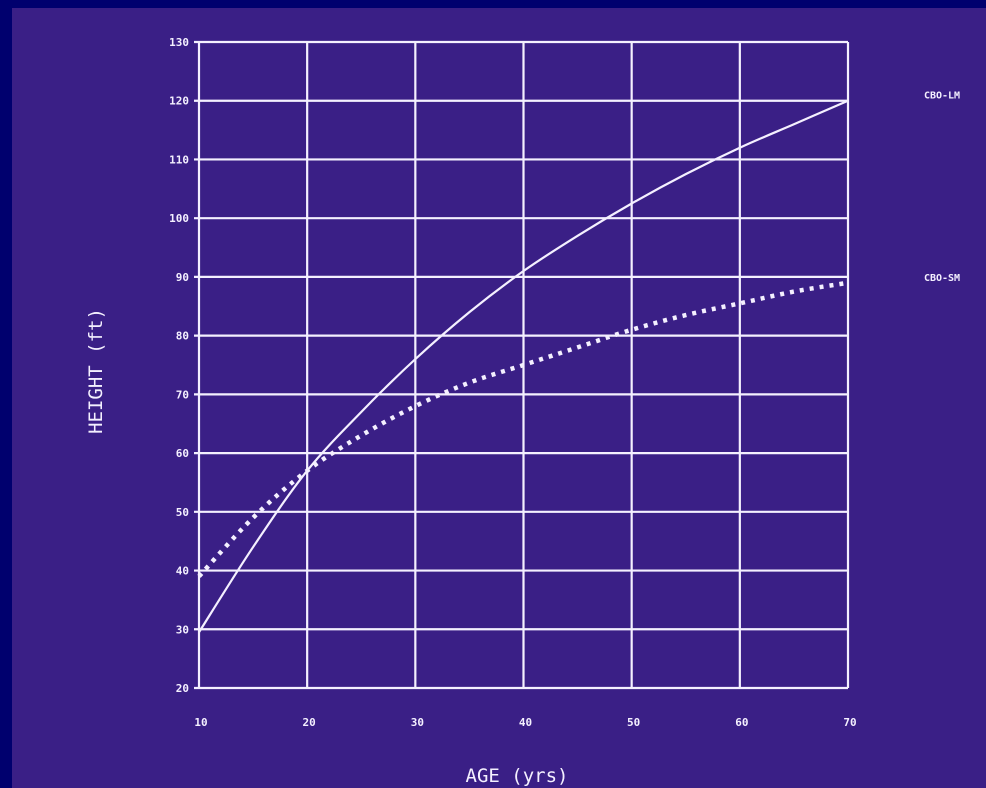 This screenshot has height=788, width=986. Describe the element at coordinates (96, 371) in the screenshot. I see `y-axis-title: HEIGHT (ft)` at that location.